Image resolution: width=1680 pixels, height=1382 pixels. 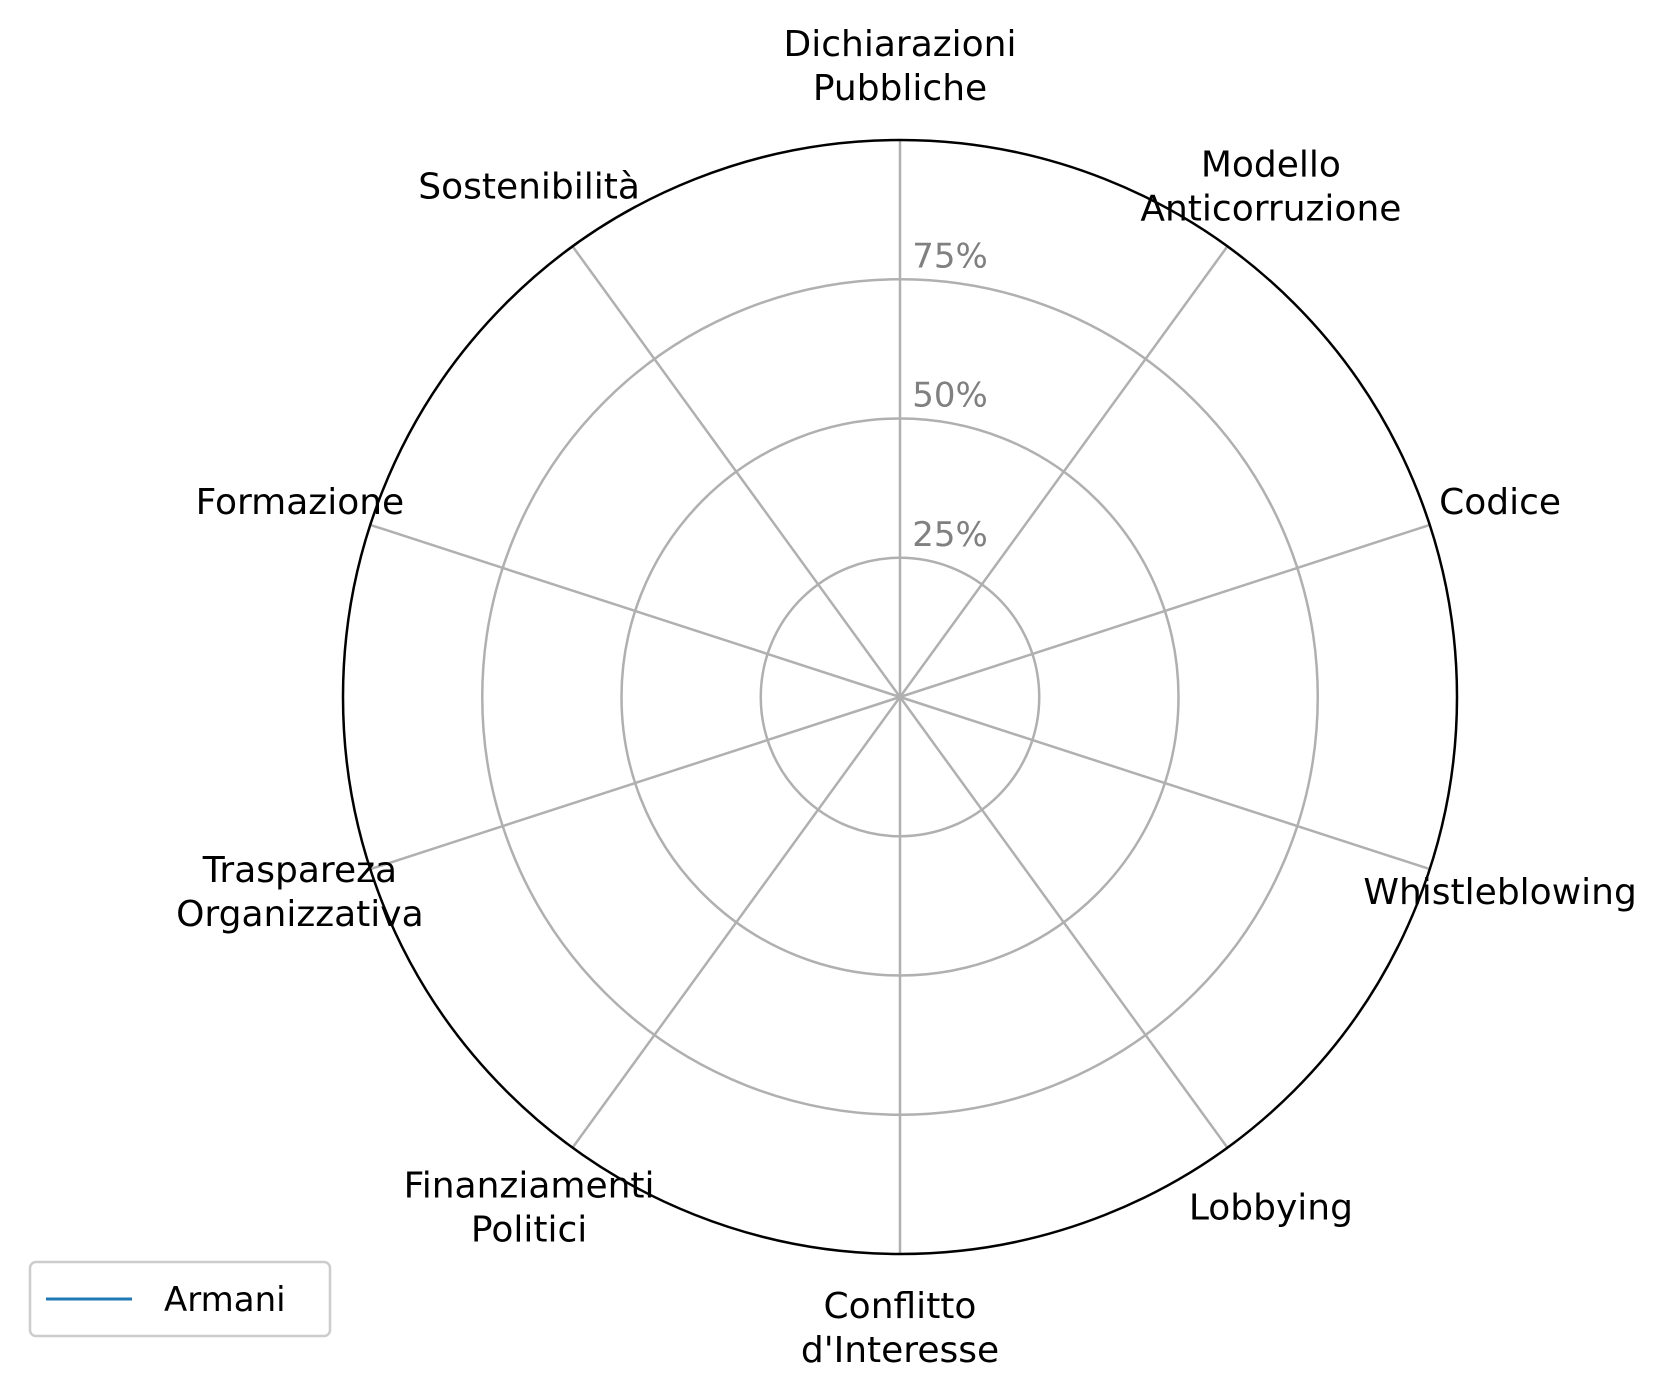 I want to click on category-label: Whistleblowing, so click(x=1499, y=892).